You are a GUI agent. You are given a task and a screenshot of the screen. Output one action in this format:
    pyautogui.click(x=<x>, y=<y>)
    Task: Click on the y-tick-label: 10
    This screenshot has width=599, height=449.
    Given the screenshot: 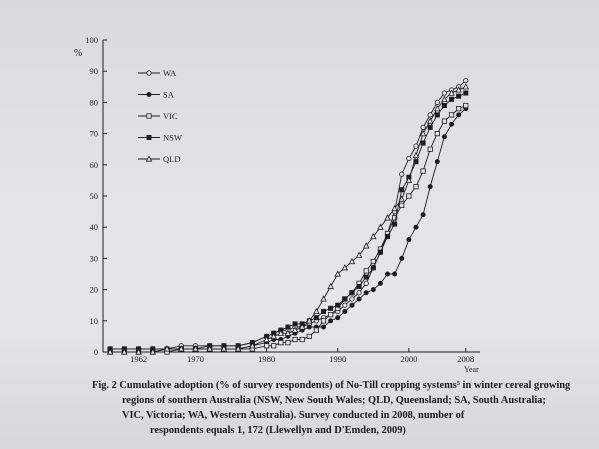 What is the action you would take?
    pyautogui.click(x=94, y=321)
    